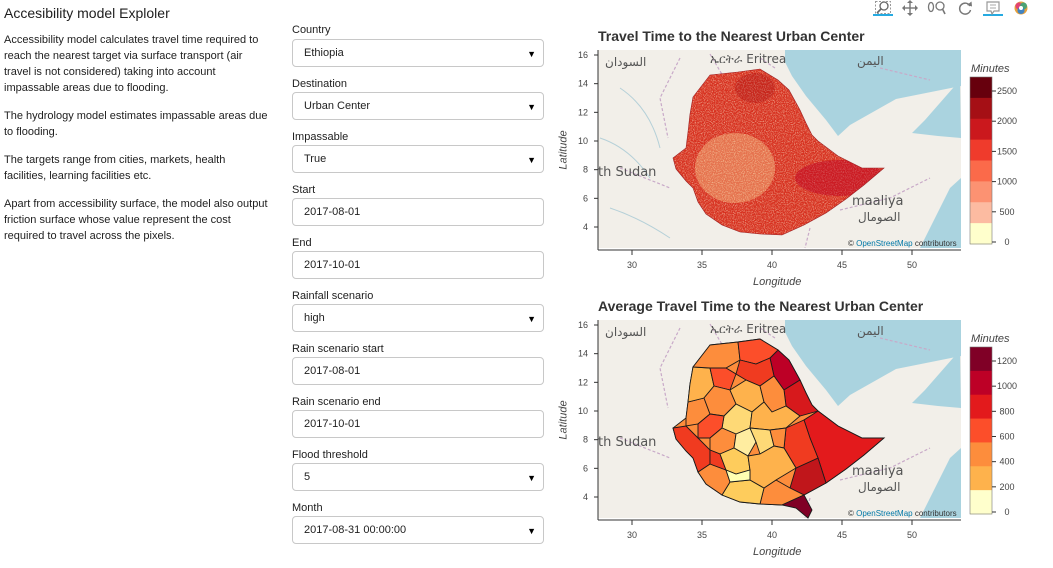  Describe the element at coordinates (418, 106) in the screenshot. I see `destination-select: Urban Center ▼` at that location.